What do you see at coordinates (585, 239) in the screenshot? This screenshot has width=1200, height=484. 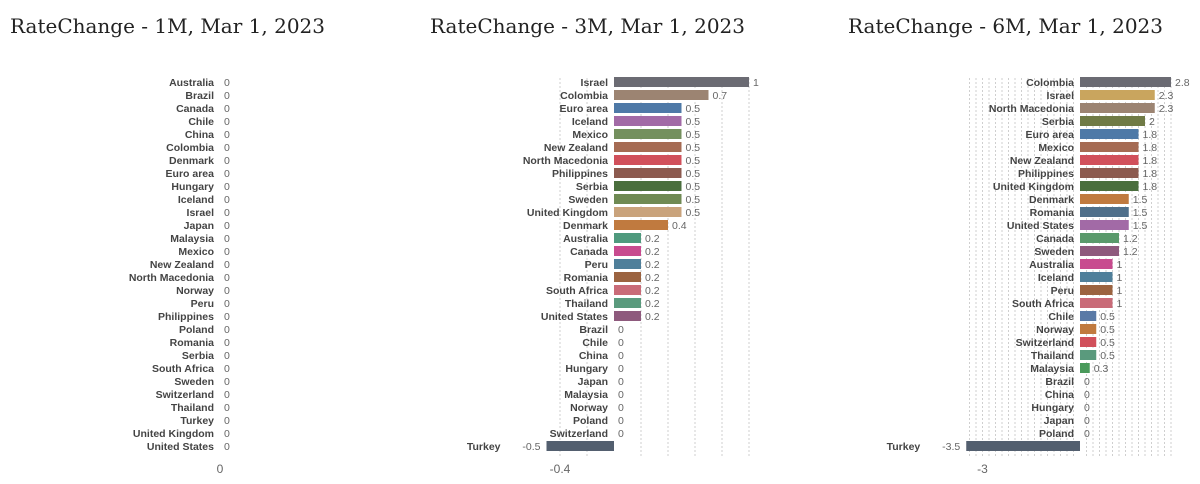 I see `category-label: Australia` at bounding box center [585, 239].